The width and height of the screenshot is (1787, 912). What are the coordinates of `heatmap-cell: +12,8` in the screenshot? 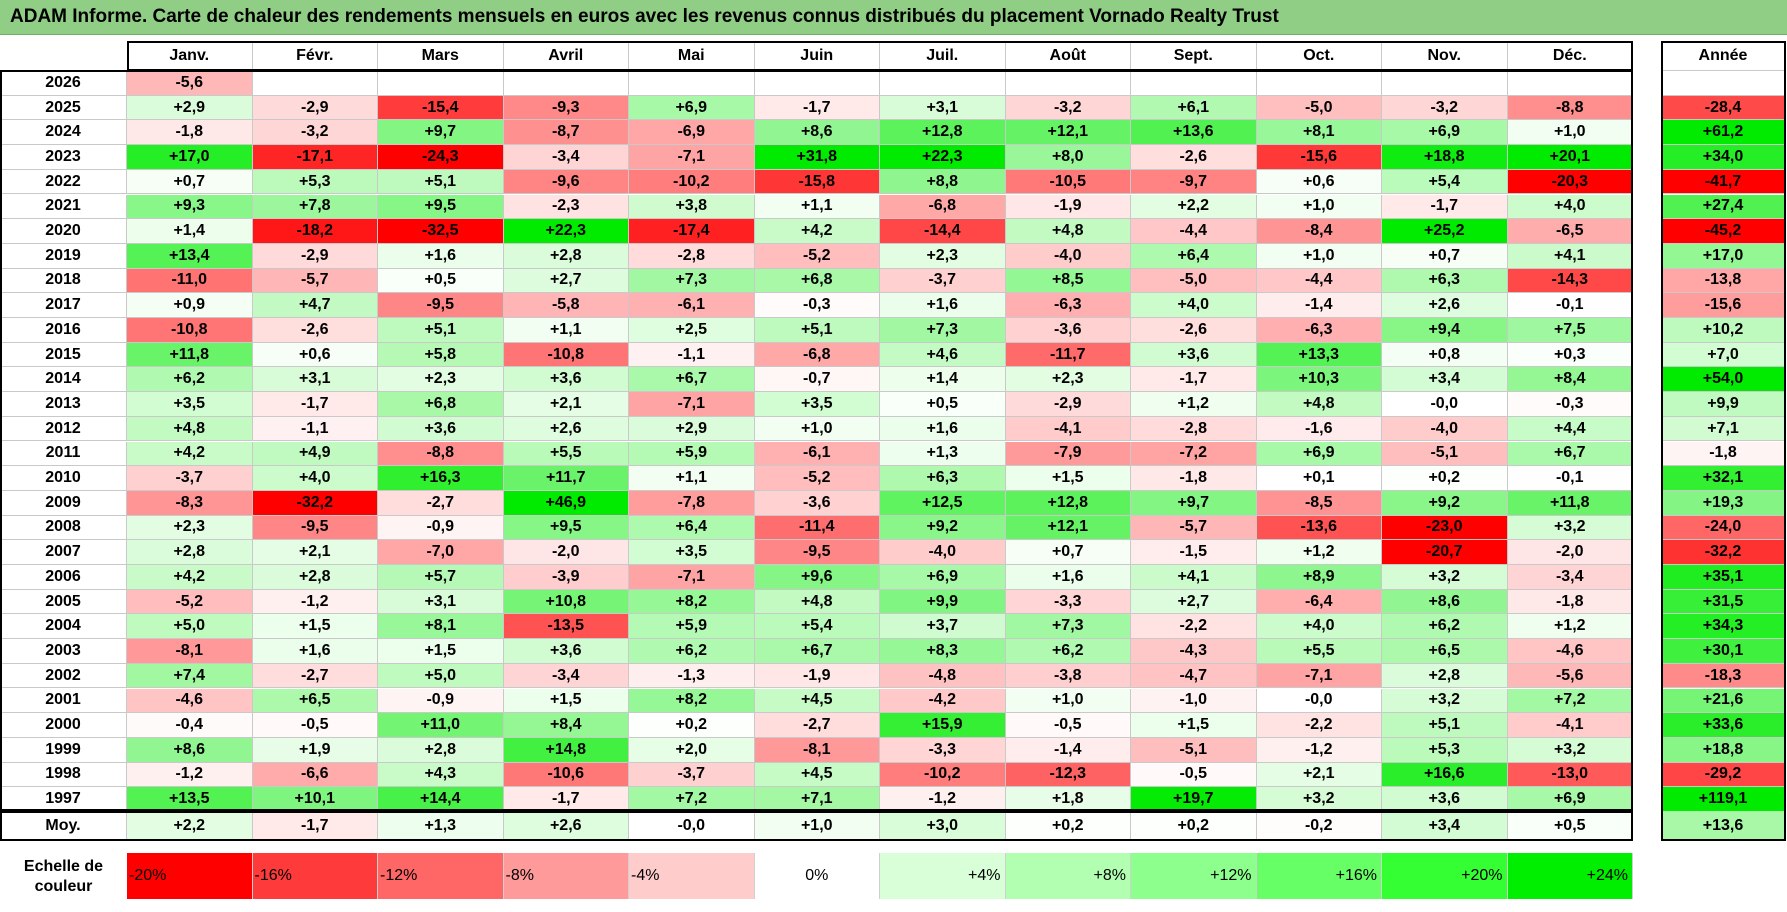 It's located at (943, 133).